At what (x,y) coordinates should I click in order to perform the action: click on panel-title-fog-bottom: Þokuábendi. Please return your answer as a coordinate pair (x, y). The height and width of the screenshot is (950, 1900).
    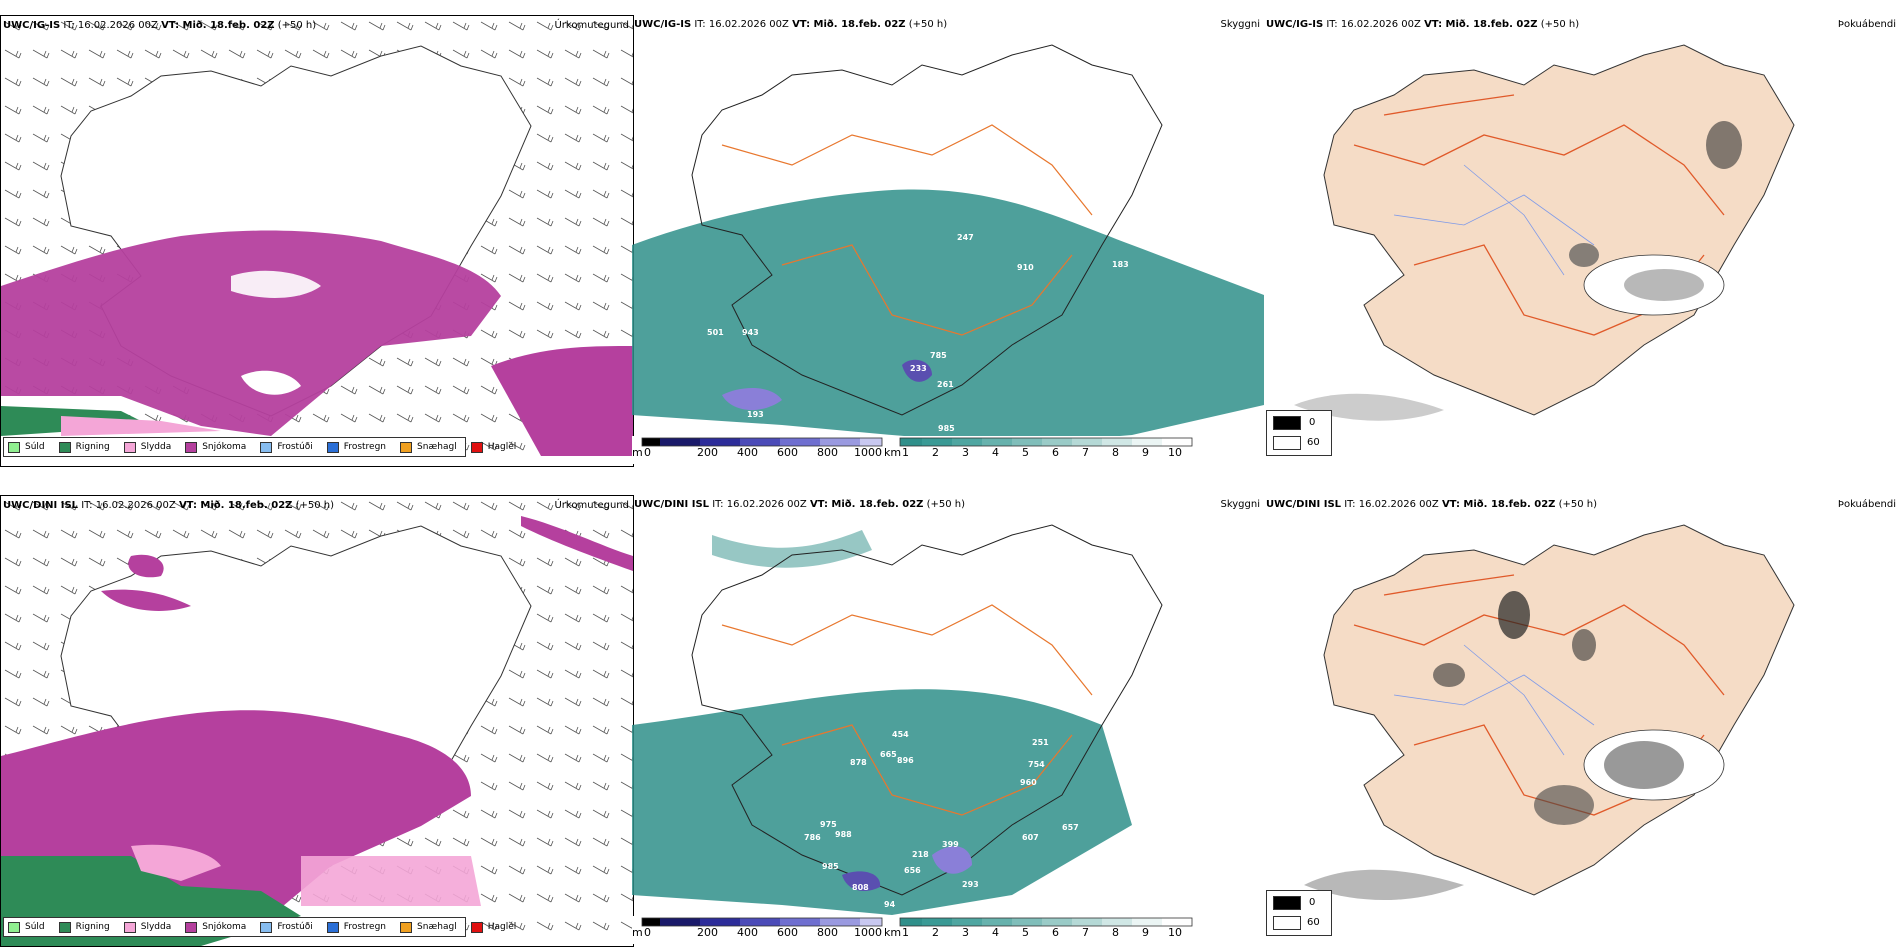
    Looking at the image, I should click on (1866, 504).